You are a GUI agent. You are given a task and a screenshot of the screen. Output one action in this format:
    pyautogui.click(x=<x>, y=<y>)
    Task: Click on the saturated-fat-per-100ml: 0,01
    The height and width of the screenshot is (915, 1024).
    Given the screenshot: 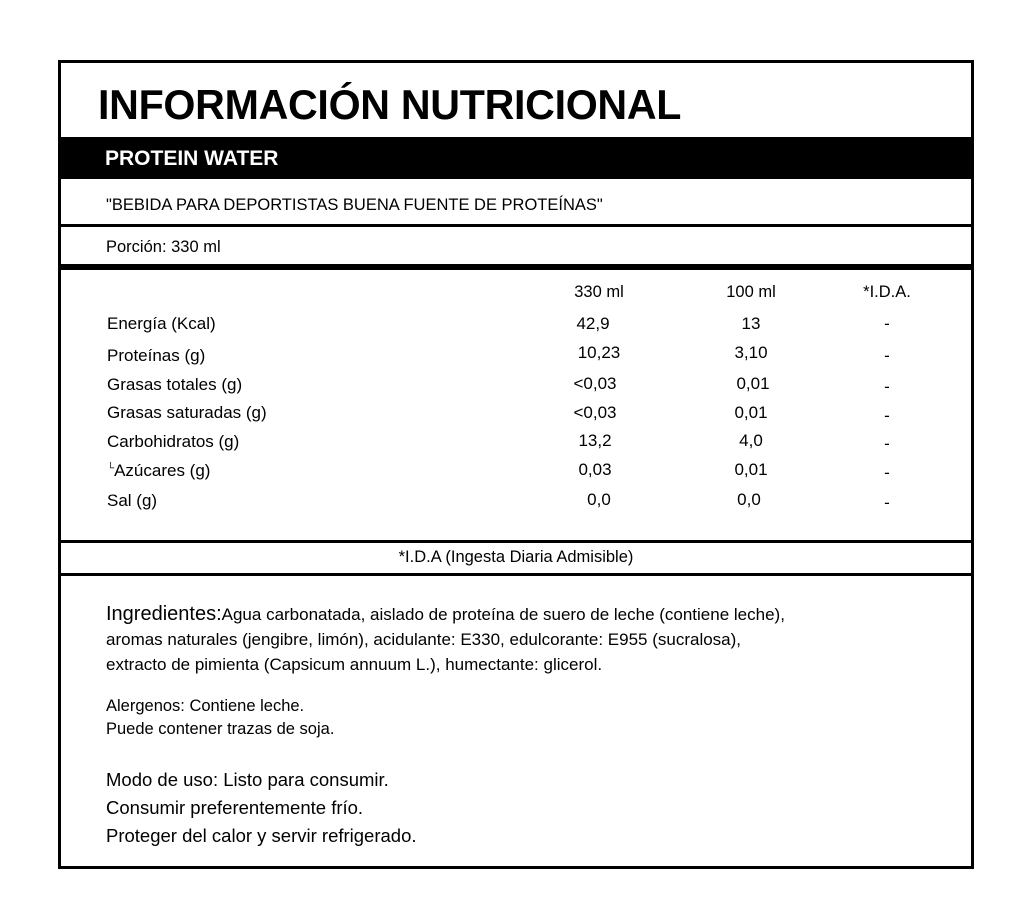 What is the action you would take?
    pyautogui.click(x=751, y=412)
    